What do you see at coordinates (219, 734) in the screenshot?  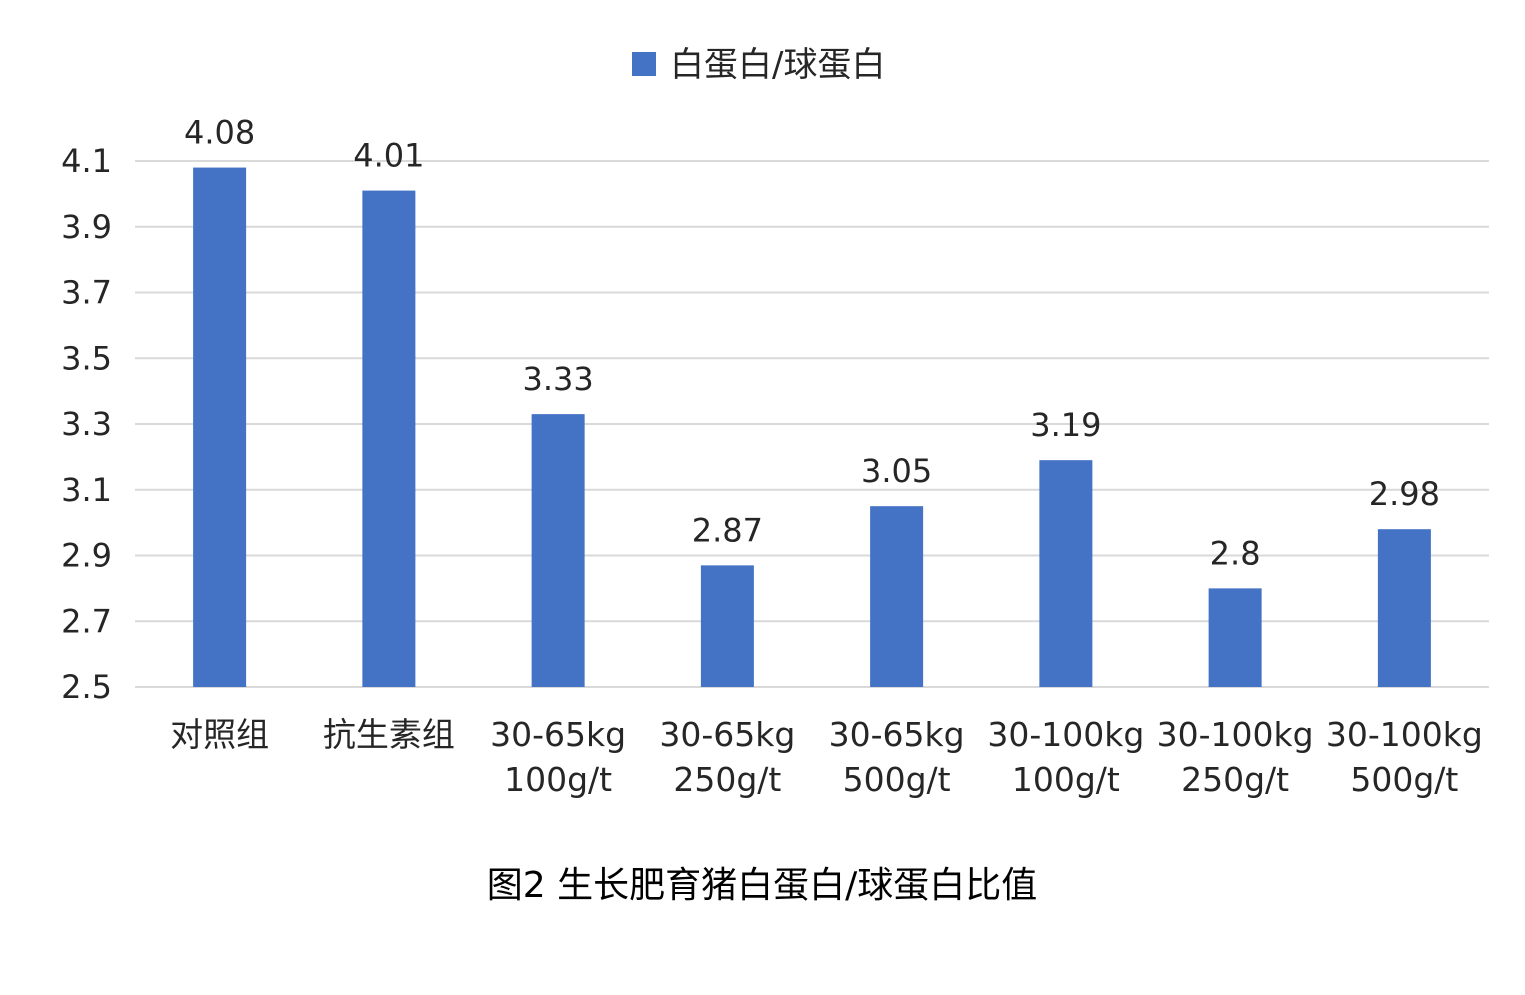 I see `x-category-label: 对照组` at bounding box center [219, 734].